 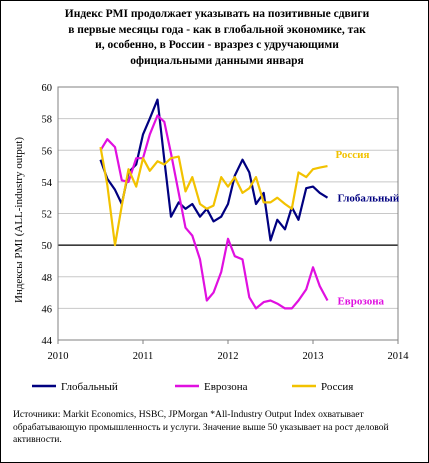 I want to click on legend: Глобальный Еврозона Россия, so click(x=192, y=387).